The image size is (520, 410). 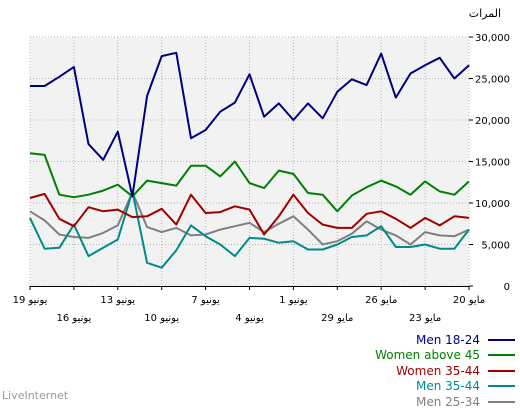 What do you see at coordinates (447, 386) in the screenshot?
I see `legend-label: Men 35-44` at bounding box center [447, 386].